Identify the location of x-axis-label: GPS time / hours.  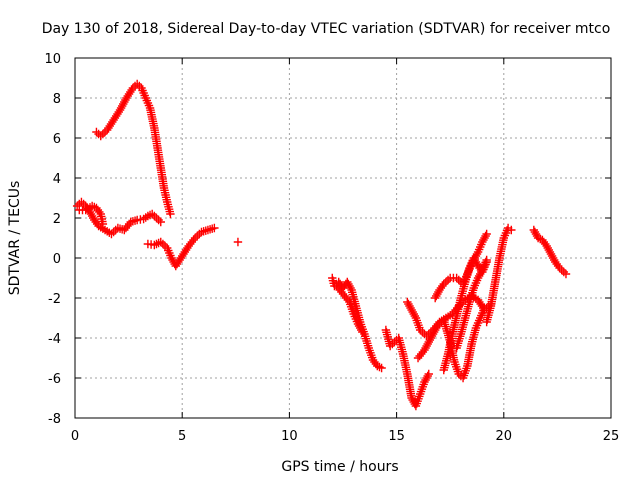
(339, 467).